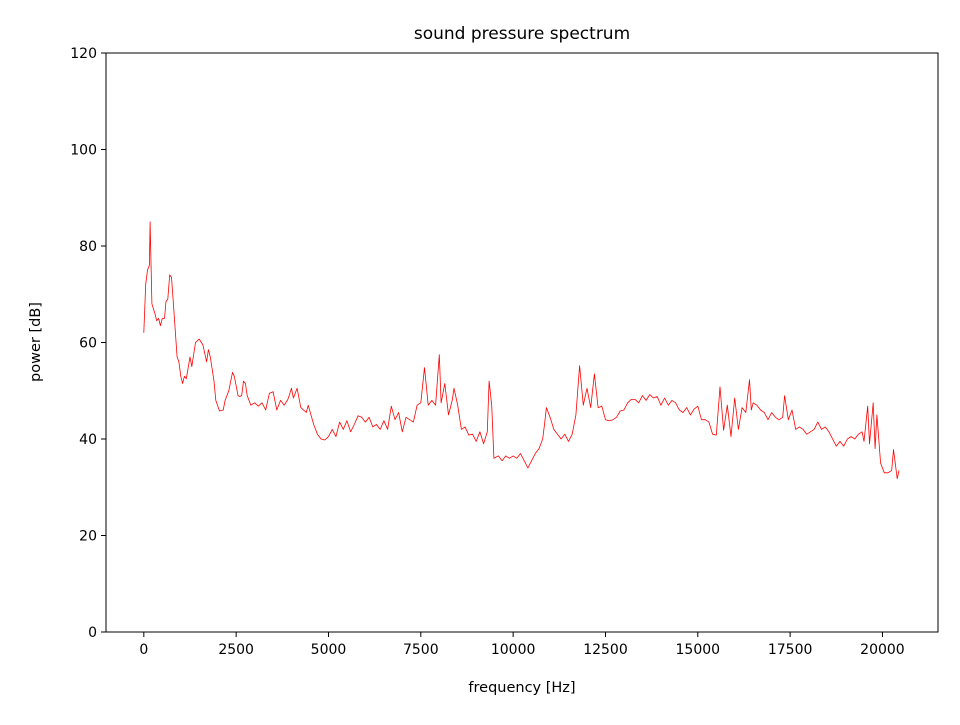 The image size is (960, 725). What do you see at coordinates (421, 650) in the screenshot?
I see `x-tick-label: 7500` at bounding box center [421, 650].